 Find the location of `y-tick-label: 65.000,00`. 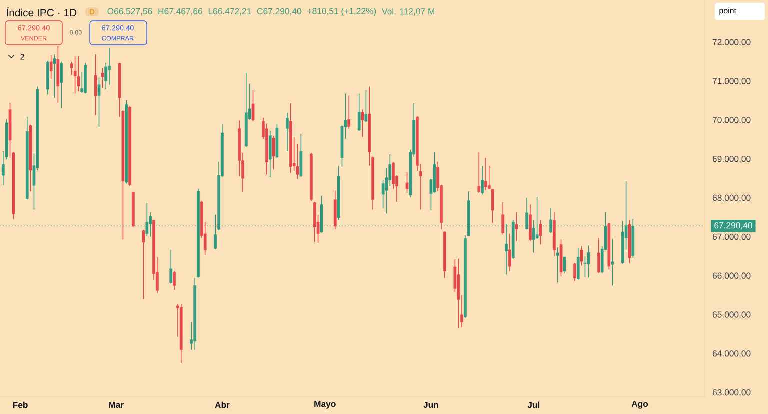

y-tick-label: 65.000,00 is located at coordinates (731, 315).